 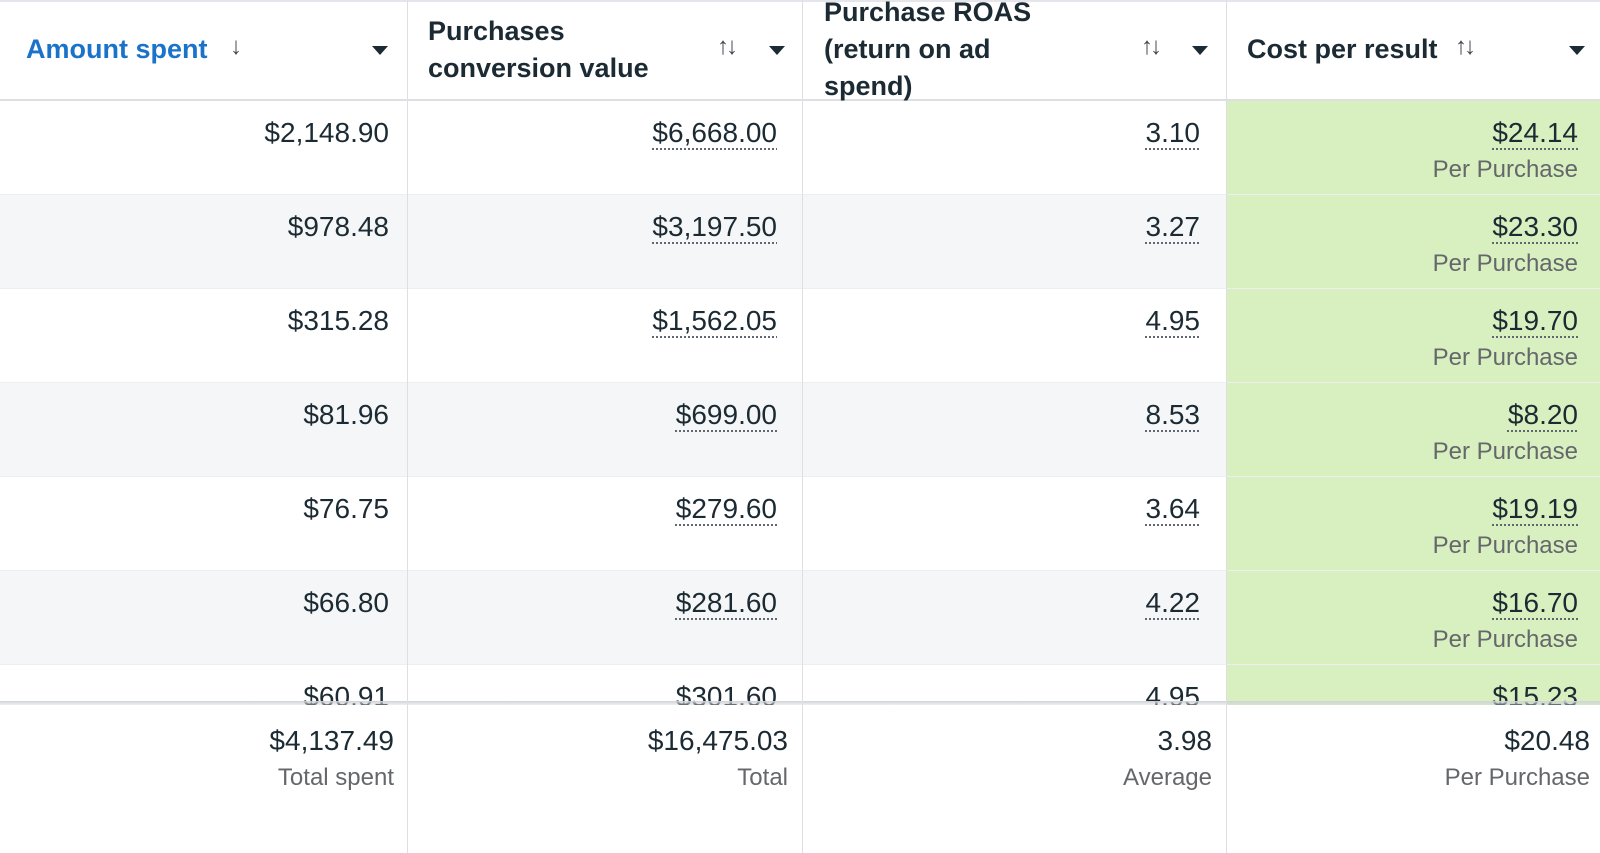 I want to click on amount-spent-cell: $81.96, so click(x=346, y=414).